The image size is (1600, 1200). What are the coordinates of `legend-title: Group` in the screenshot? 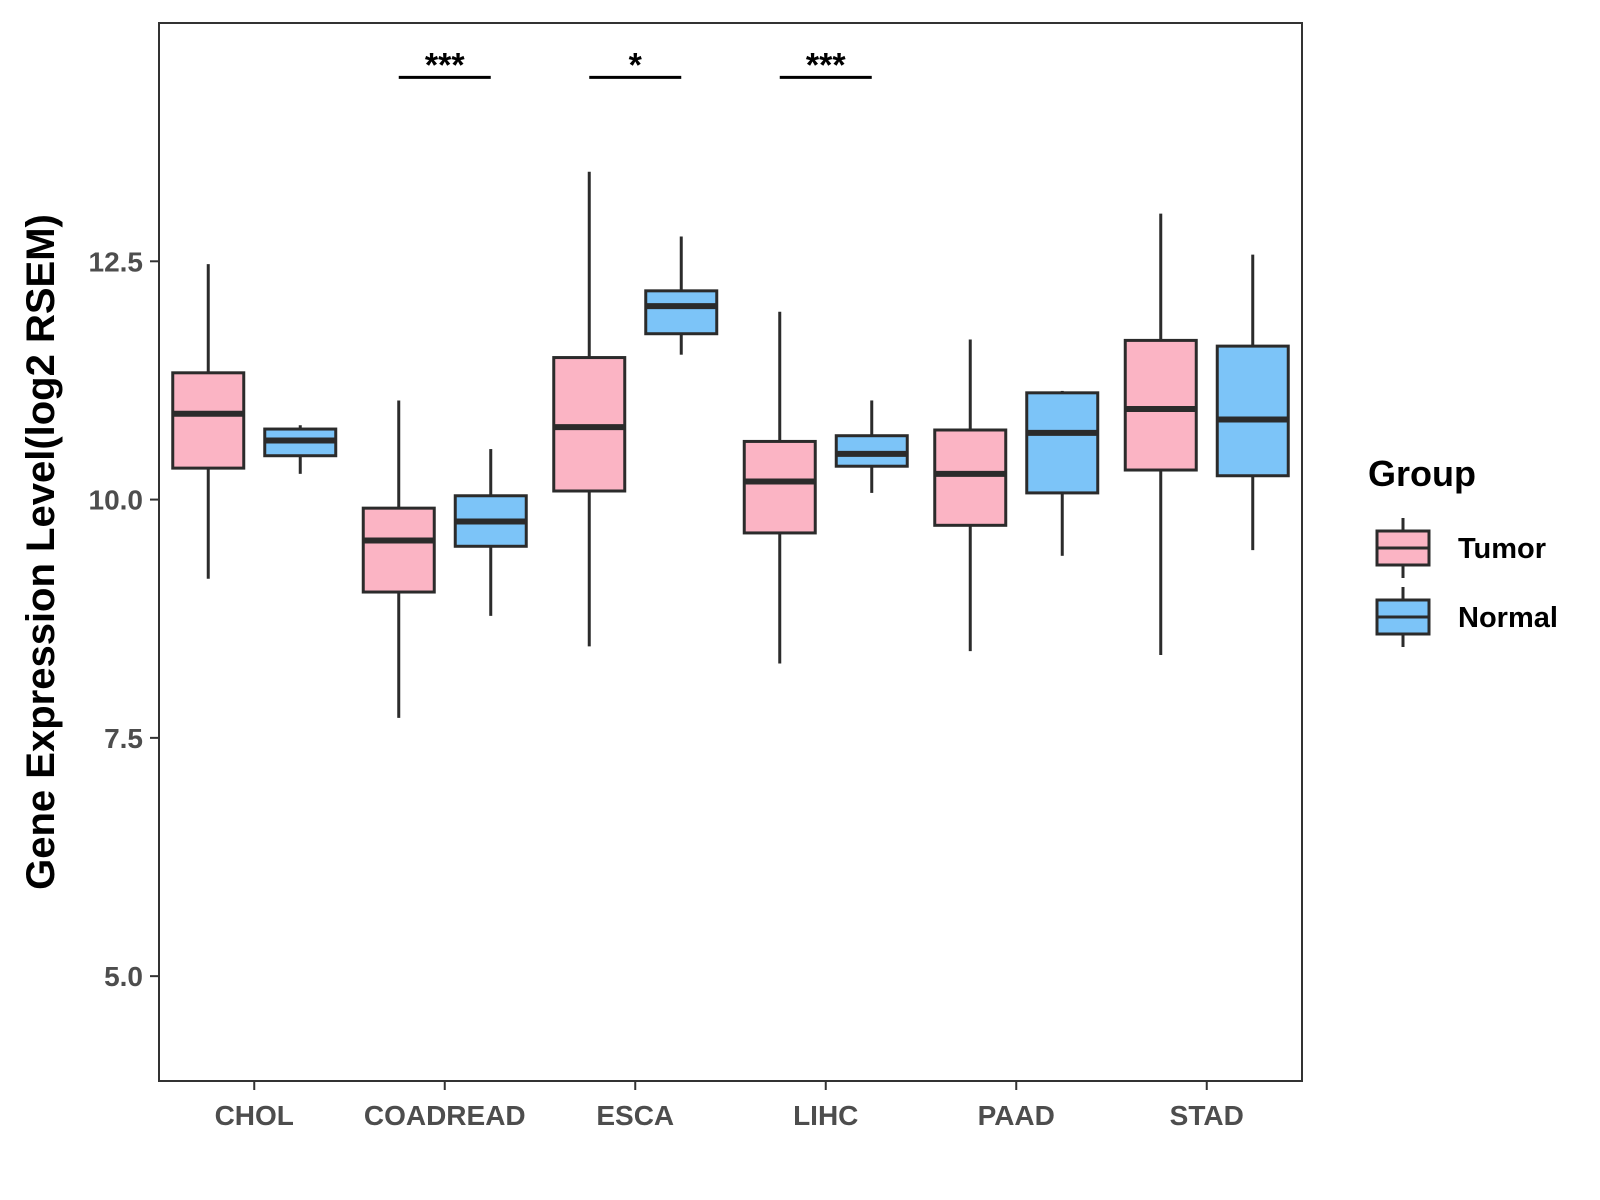 It's located at (1422, 473).